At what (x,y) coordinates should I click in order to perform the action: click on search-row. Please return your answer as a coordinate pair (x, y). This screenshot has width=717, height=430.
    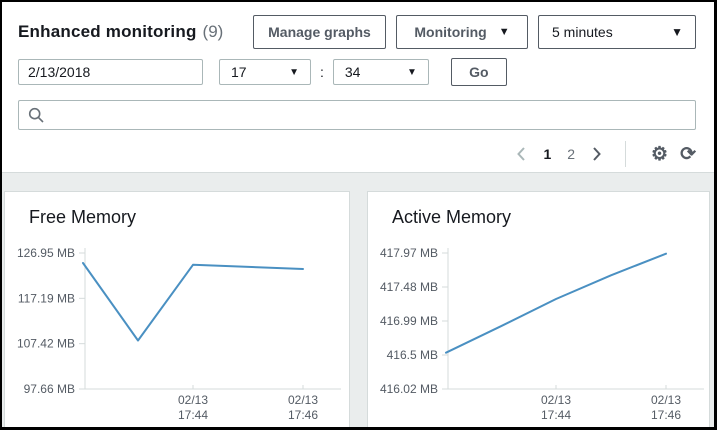
    Looking at the image, I should click on (357, 115).